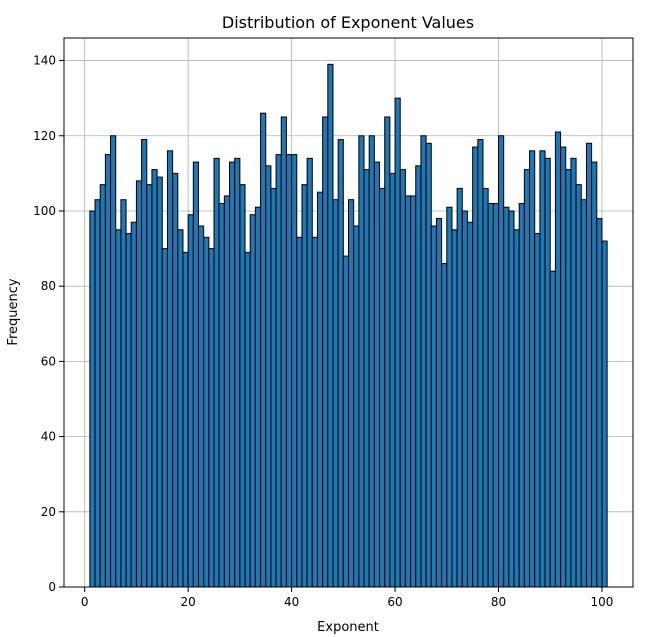 This screenshot has width=648, height=637. What do you see at coordinates (348, 22) in the screenshot?
I see `chart-title: Distribution of Exponent Values` at bounding box center [348, 22].